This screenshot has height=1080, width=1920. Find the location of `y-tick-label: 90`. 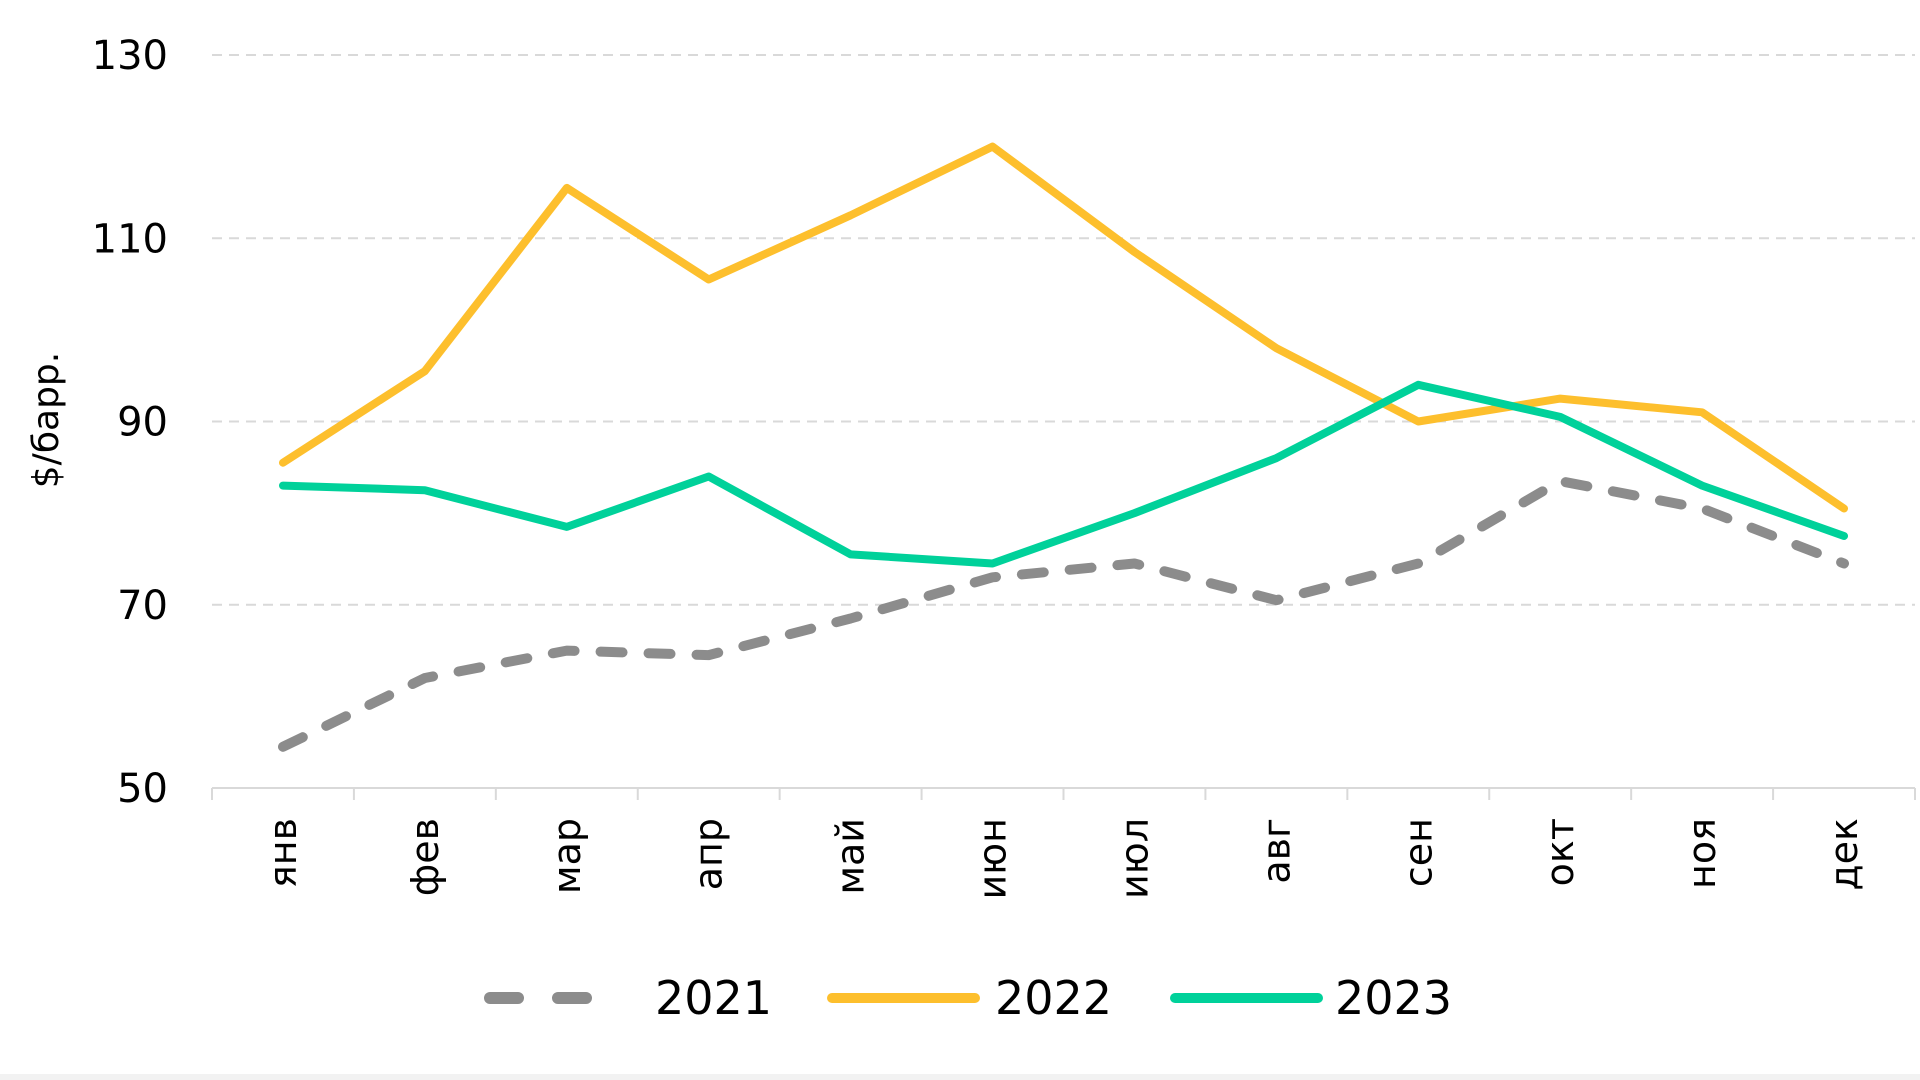

y-tick-label: 90 is located at coordinates (142, 423).